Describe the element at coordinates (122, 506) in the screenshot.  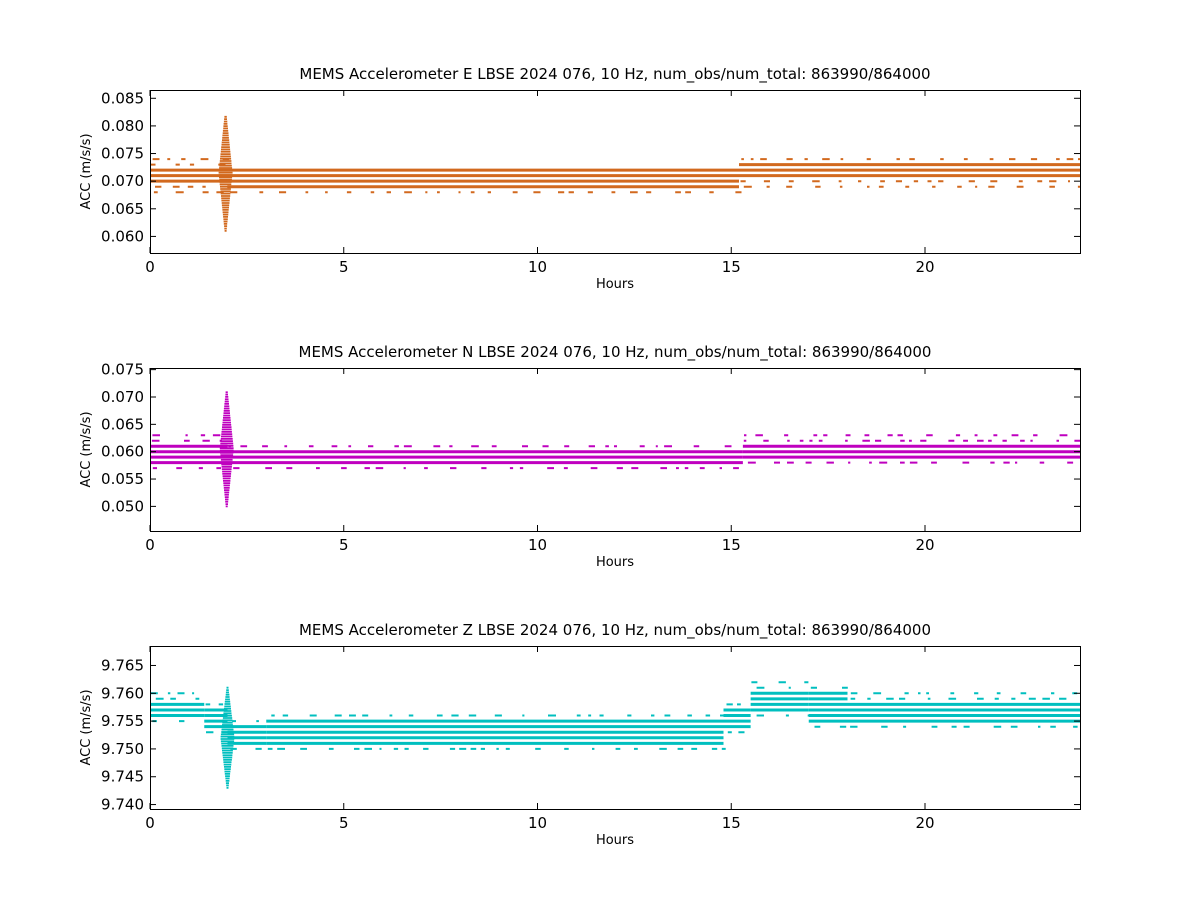
I see `y-tick-label: 0.050` at that location.